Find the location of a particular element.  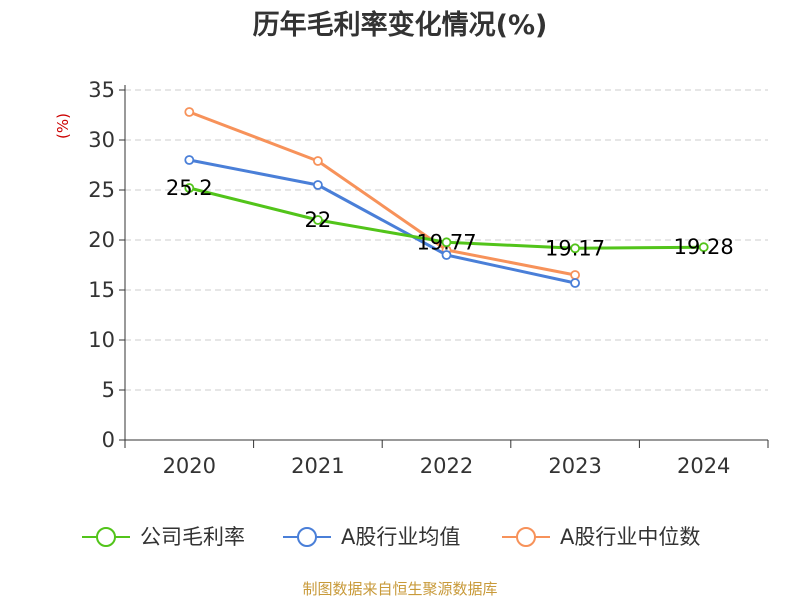

data-label: 25.2 is located at coordinates (189, 188).